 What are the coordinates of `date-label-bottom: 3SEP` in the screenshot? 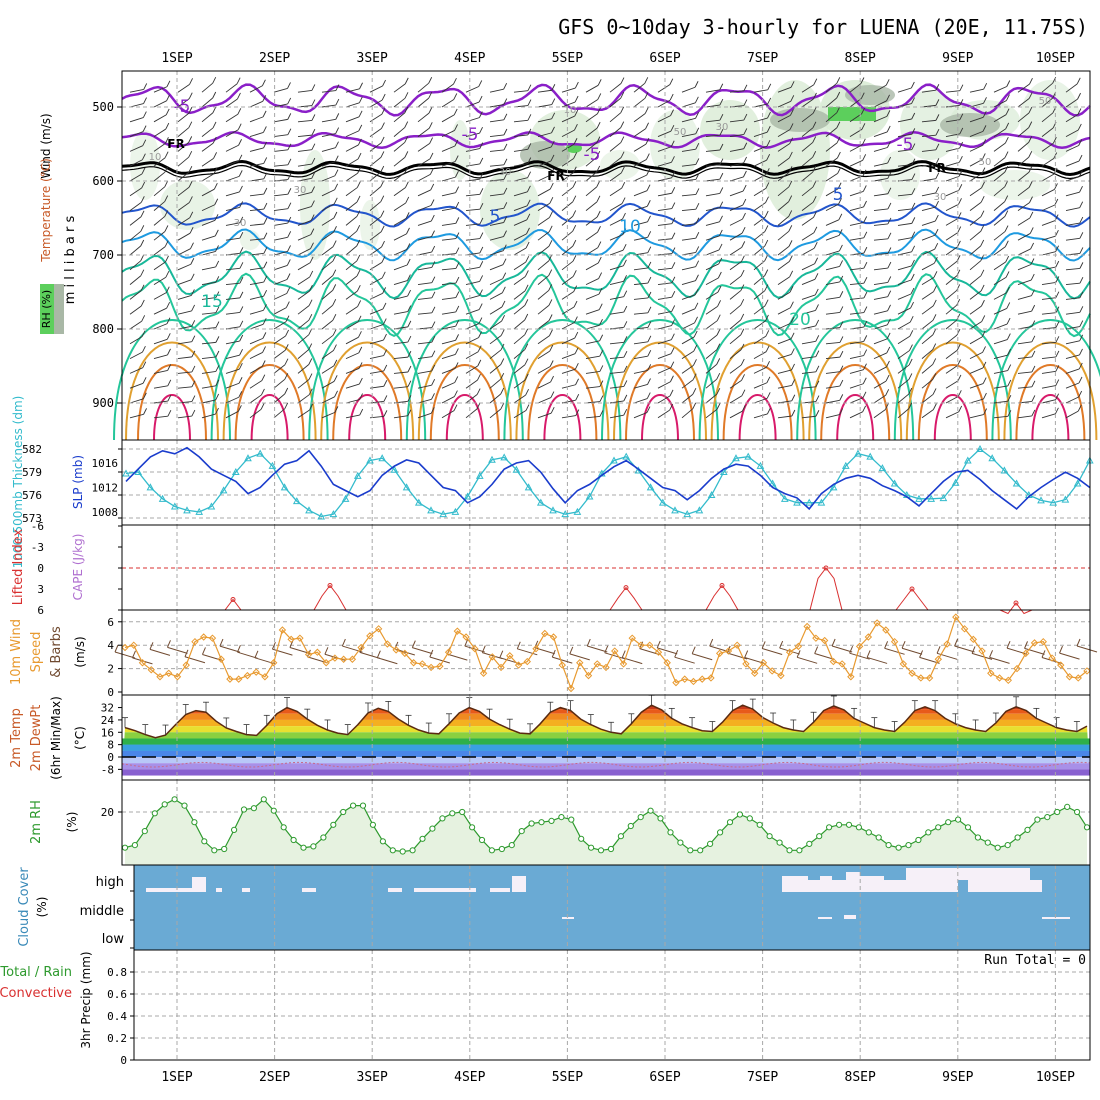 It's located at (372, 1077).